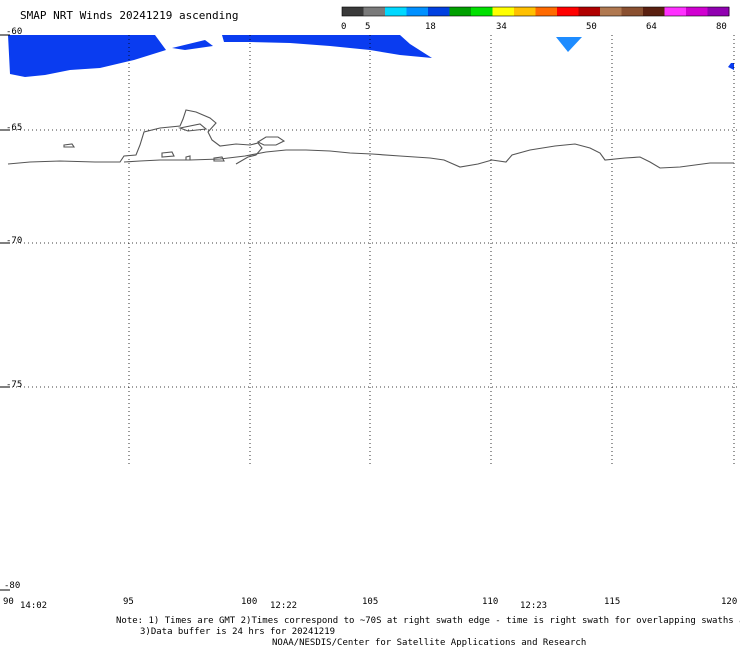 This screenshot has height=650, width=740. Describe the element at coordinates (729, 602) in the screenshot. I see `lon-label: 120` at that location.